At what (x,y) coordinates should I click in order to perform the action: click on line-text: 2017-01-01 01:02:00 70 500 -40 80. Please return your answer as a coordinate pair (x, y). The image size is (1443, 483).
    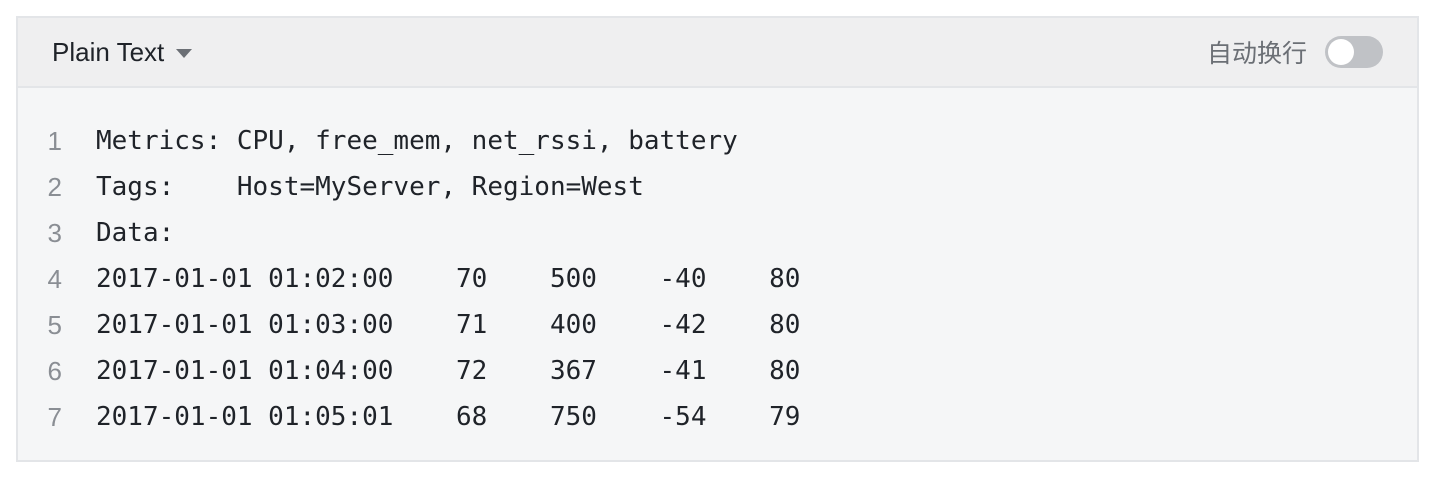
    Looking at the image, I should click on (448, 279).